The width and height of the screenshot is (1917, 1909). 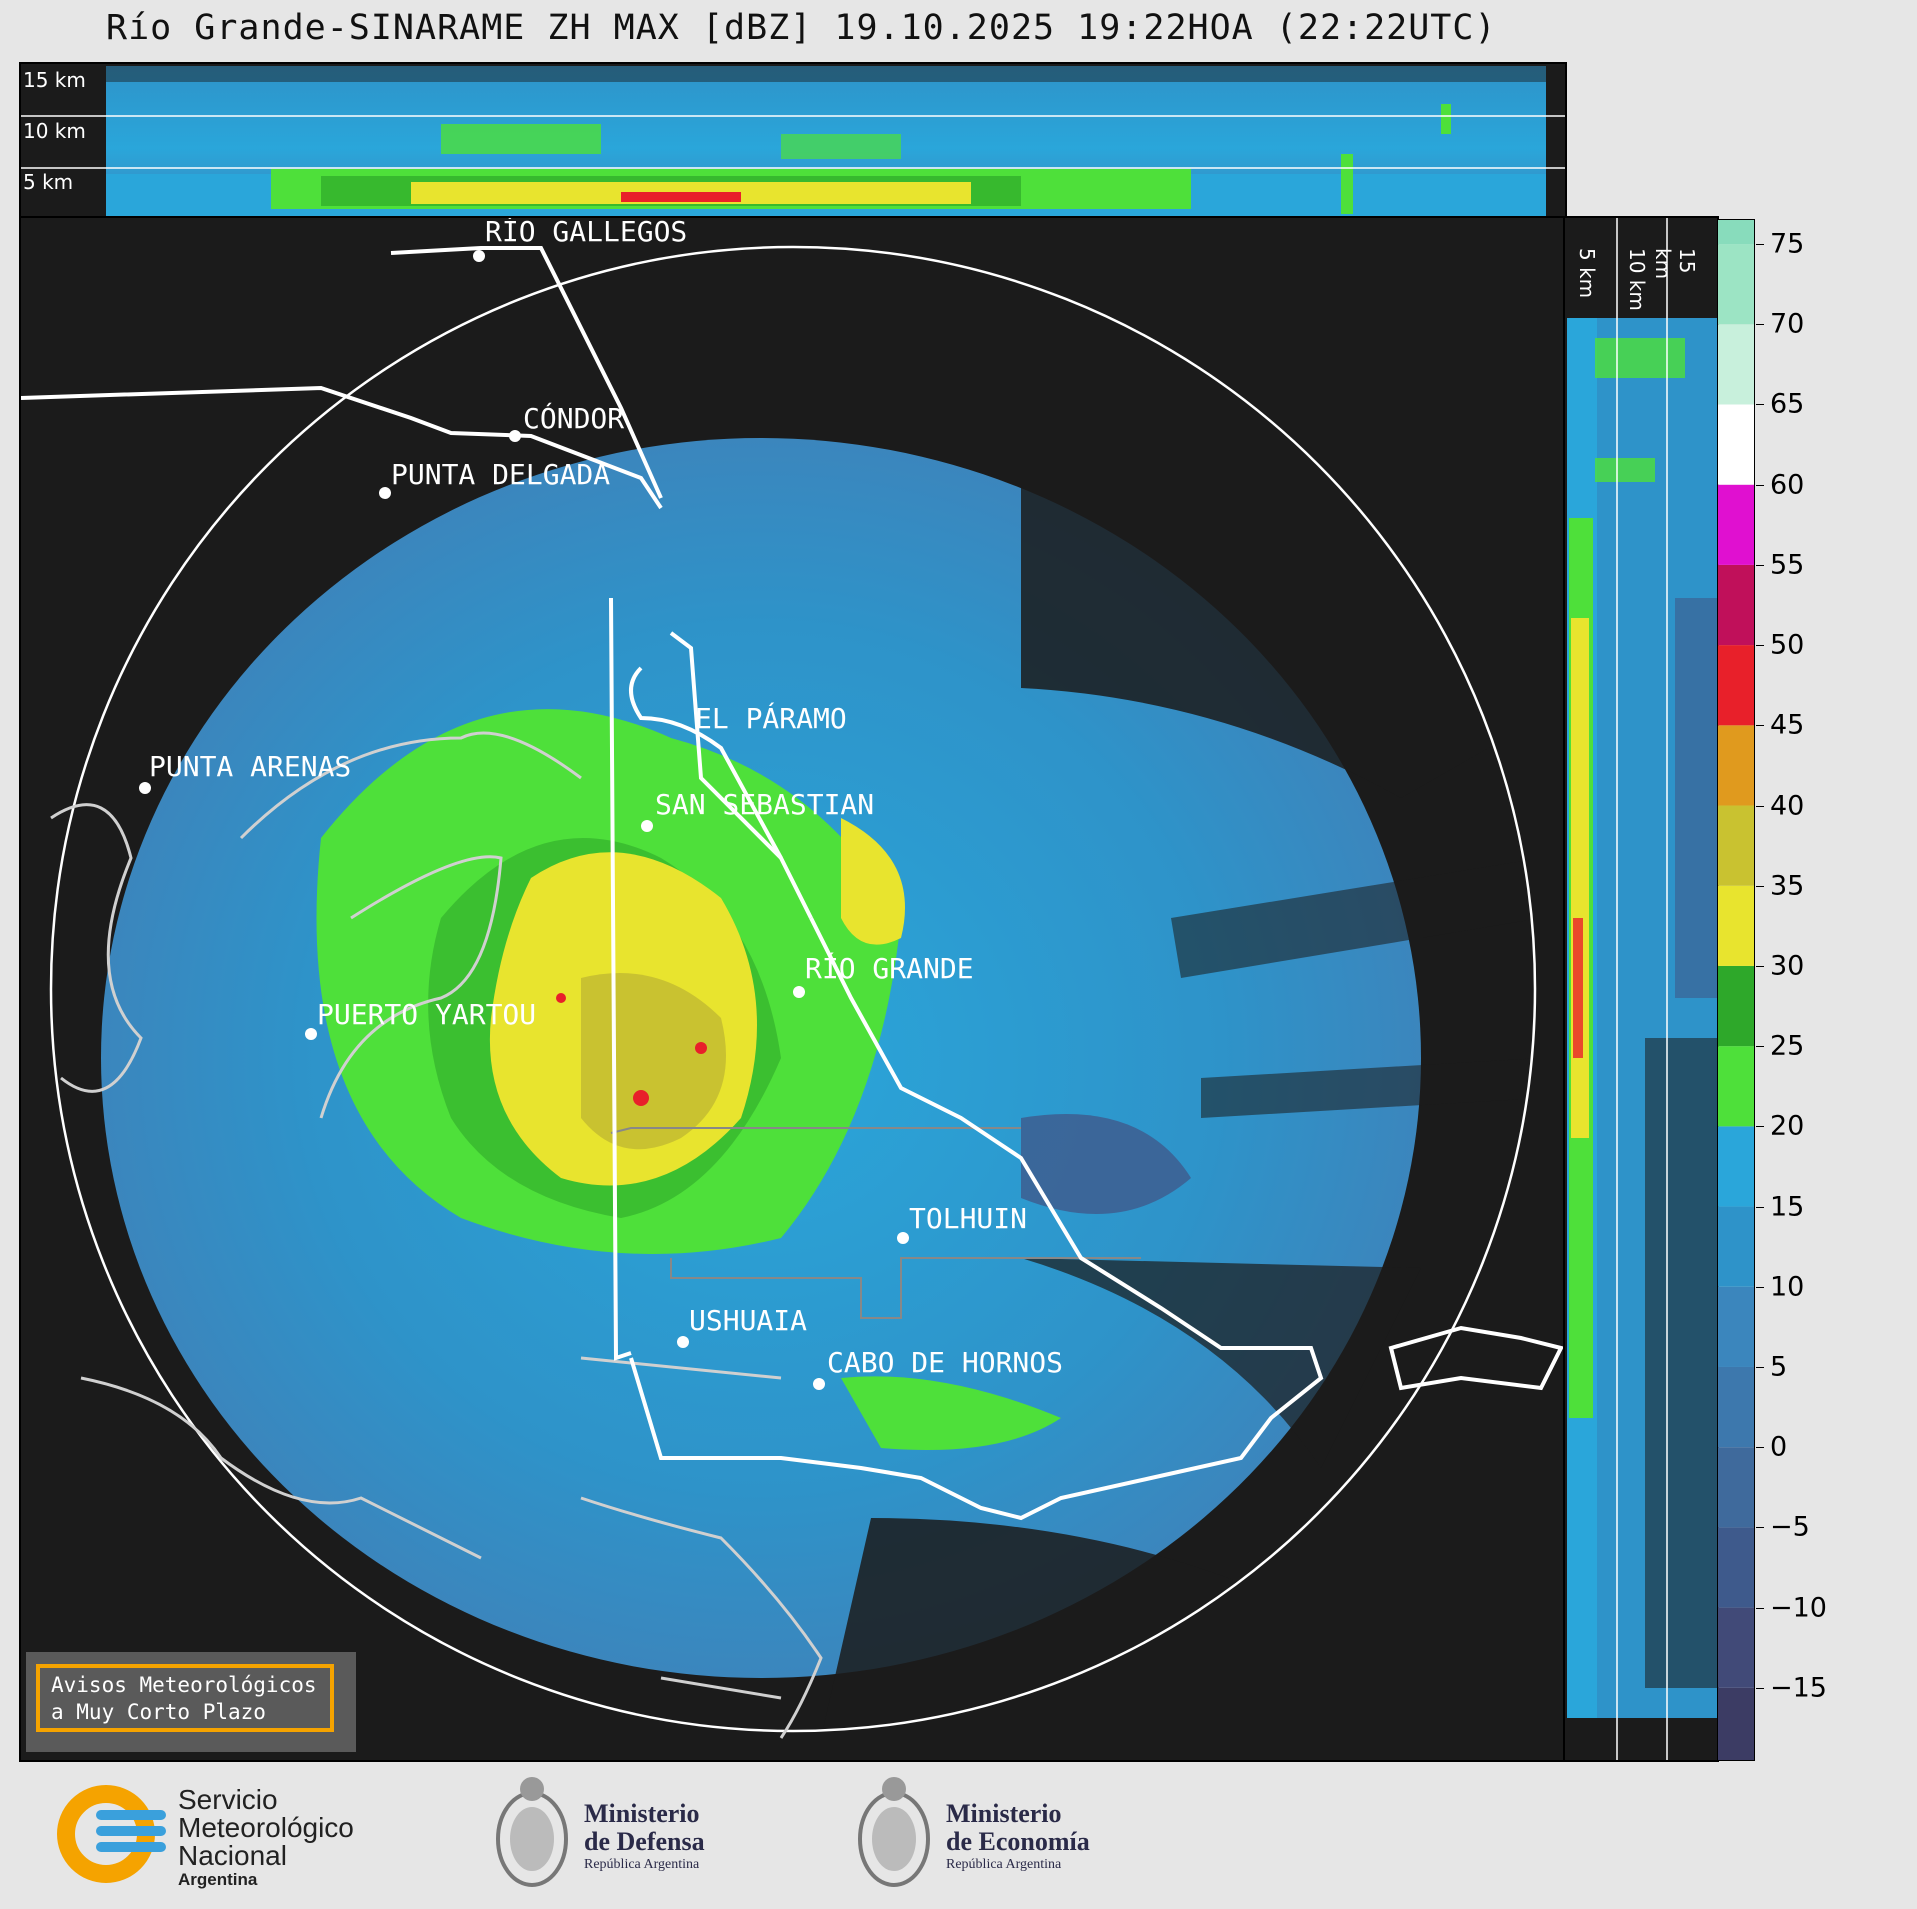 What do you see at coordinates (642, 1864) in the screenshot?
I see `defensa-line3: República Argentina` at bounding box center [642, 1864].